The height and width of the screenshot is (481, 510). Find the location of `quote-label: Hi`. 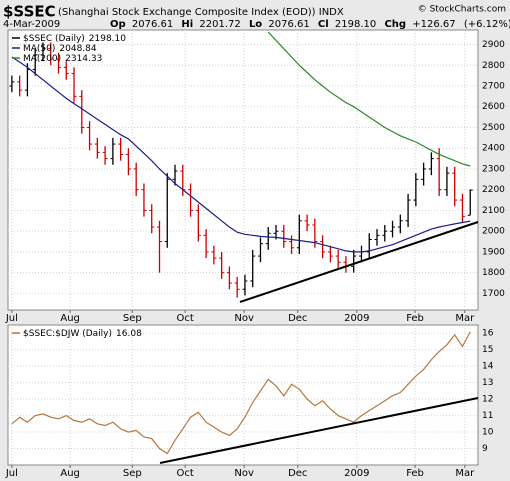

quote-label: Hi is located at coordinates (187, 24).